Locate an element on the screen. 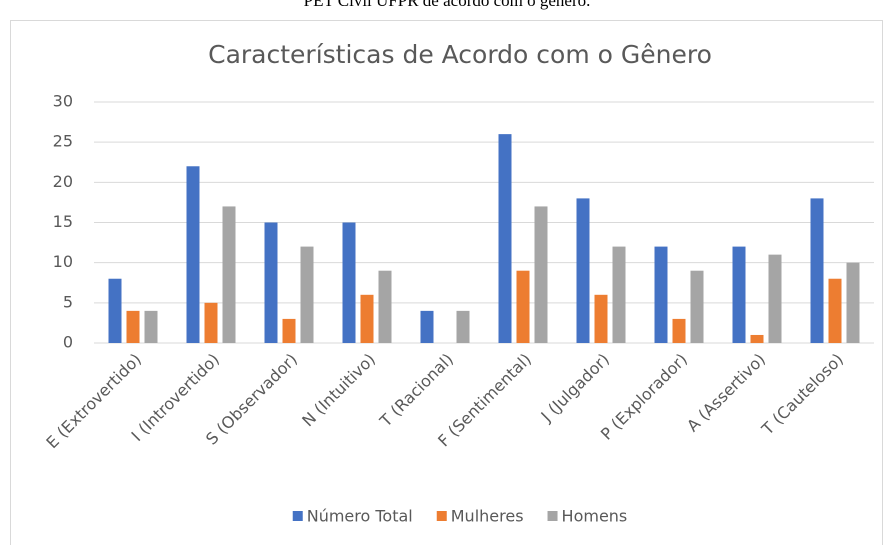 The image size is (895, 545). y-tick-label: 15 is located at coordinates (63, 221).